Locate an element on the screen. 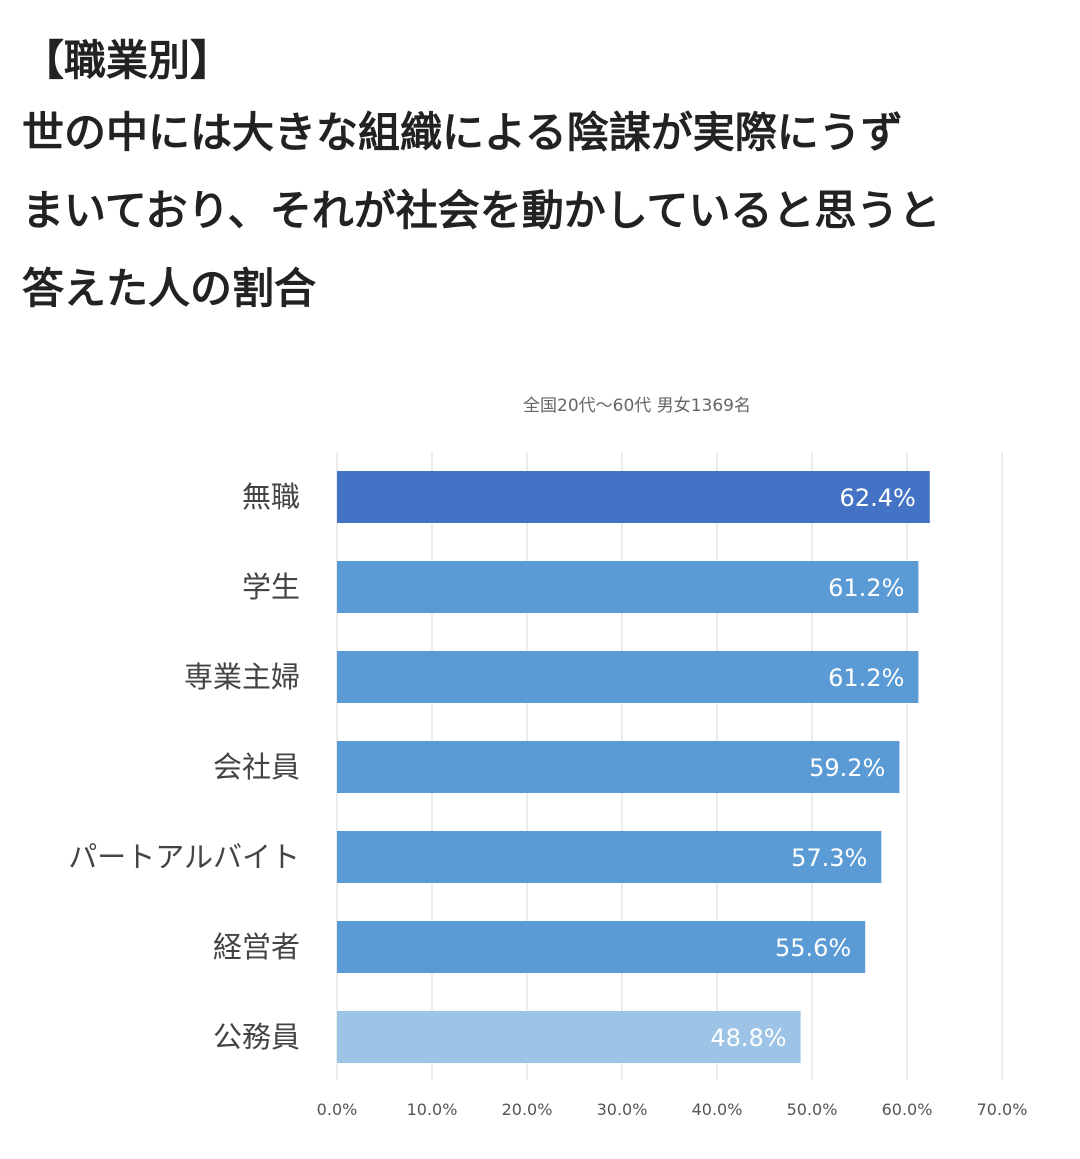 Image resolution: width=1080 pixels, height=1159 pixels. data-label: 55.6% is located at coordinates (813, 948).